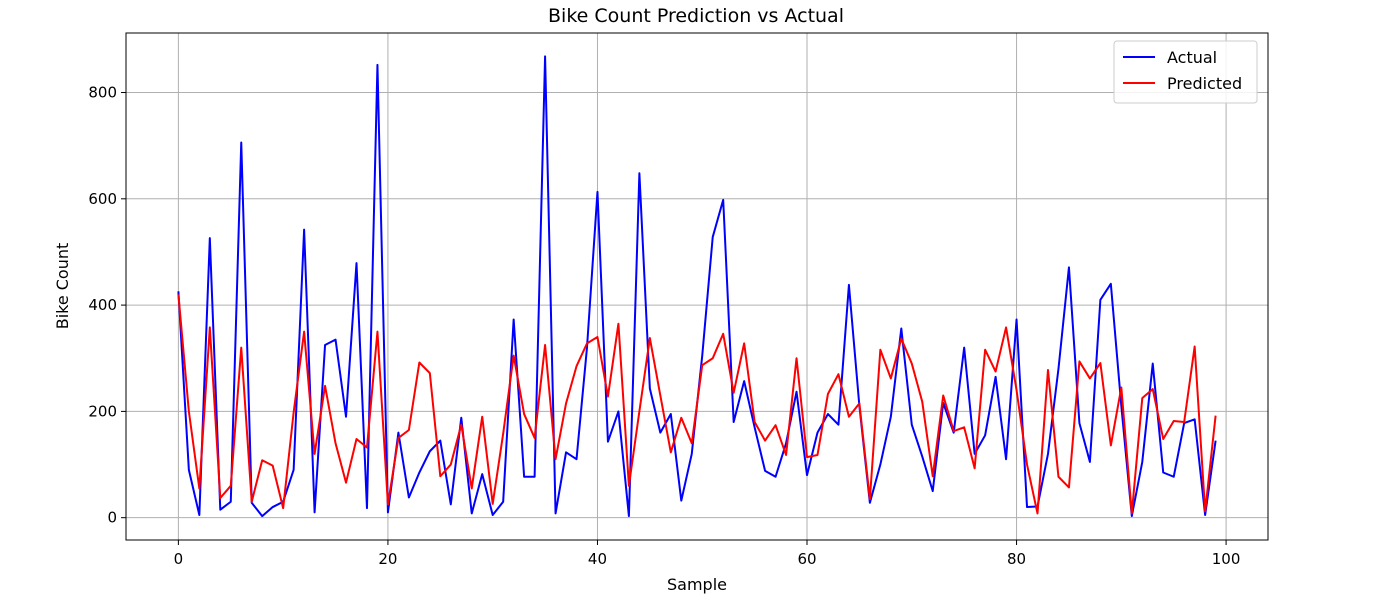 Image resolution: width=1381 pixels, height=614 pixels. Describe the element at coordinates (806, 559) in the screenshot. I see `x-tick-label: 60` at that location.